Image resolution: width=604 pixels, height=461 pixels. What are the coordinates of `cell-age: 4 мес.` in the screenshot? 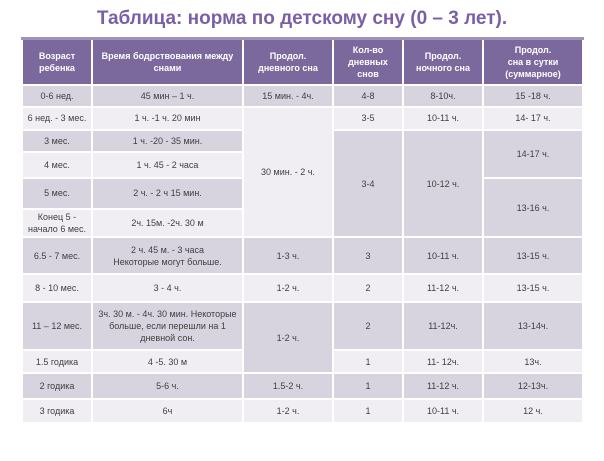 It's located at (57, 165).